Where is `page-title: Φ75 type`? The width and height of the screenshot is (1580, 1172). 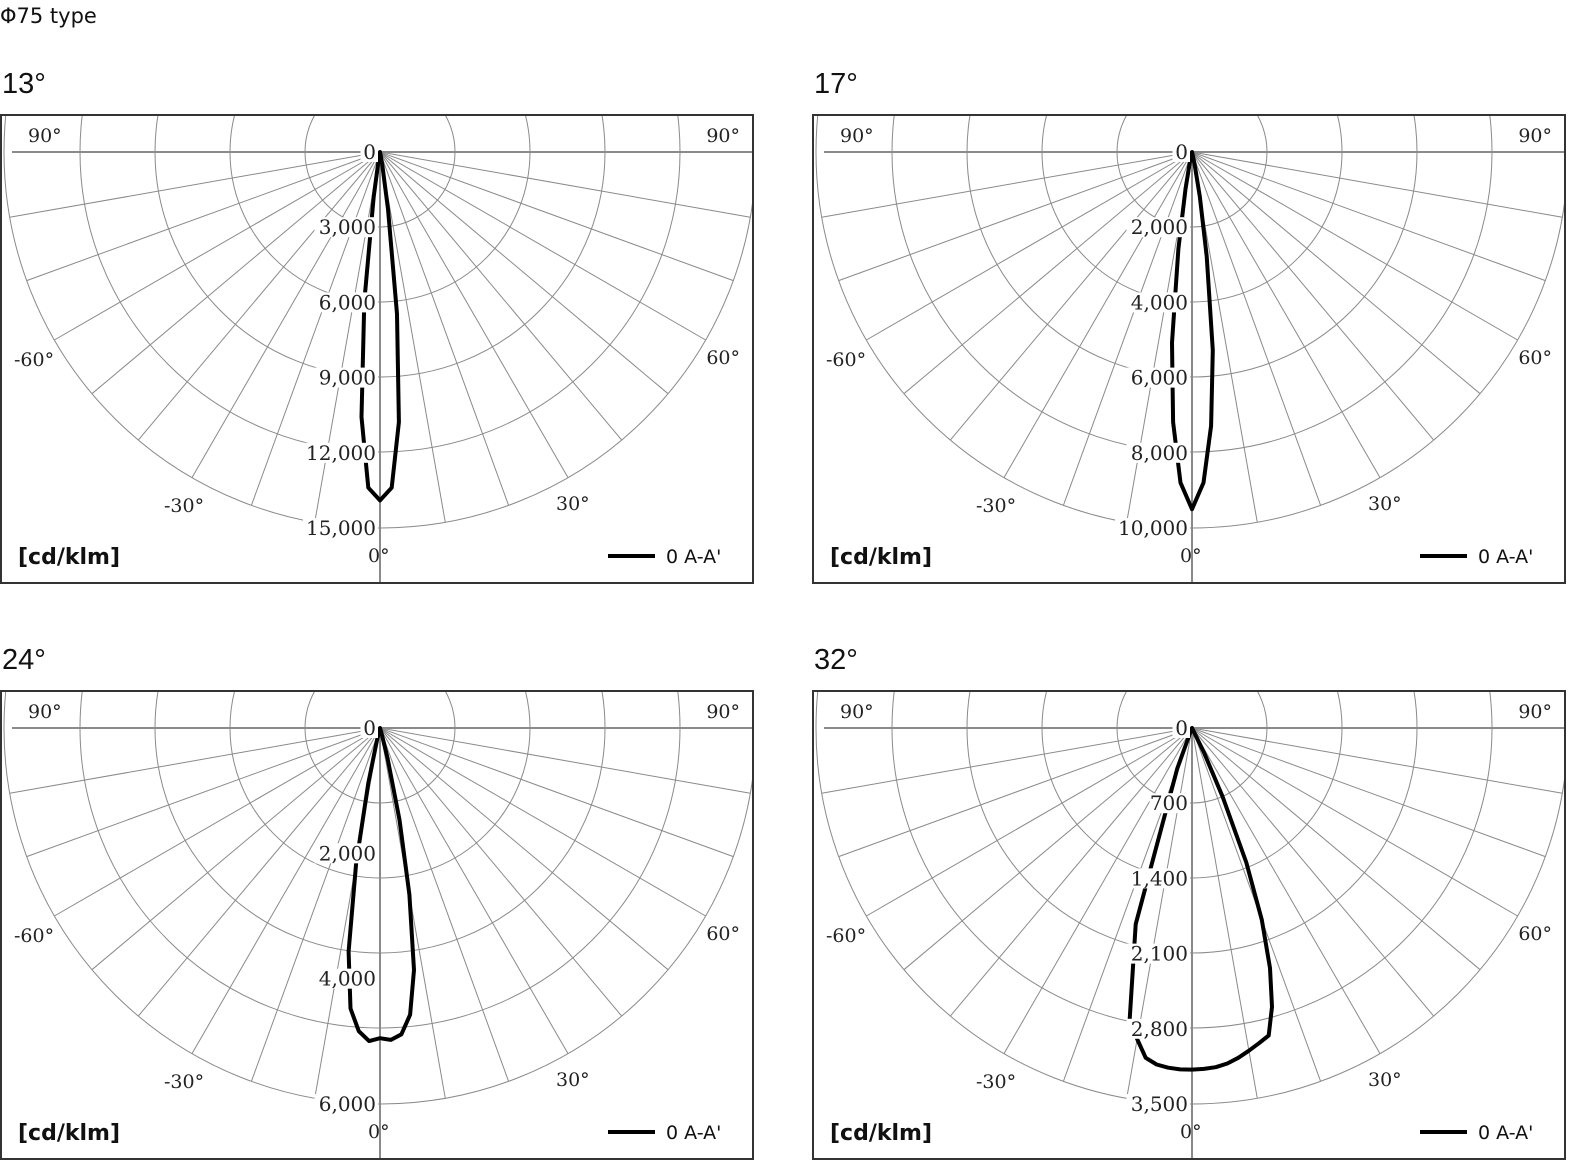 page-title: Φ75 type is located at coordinates (48, 16).